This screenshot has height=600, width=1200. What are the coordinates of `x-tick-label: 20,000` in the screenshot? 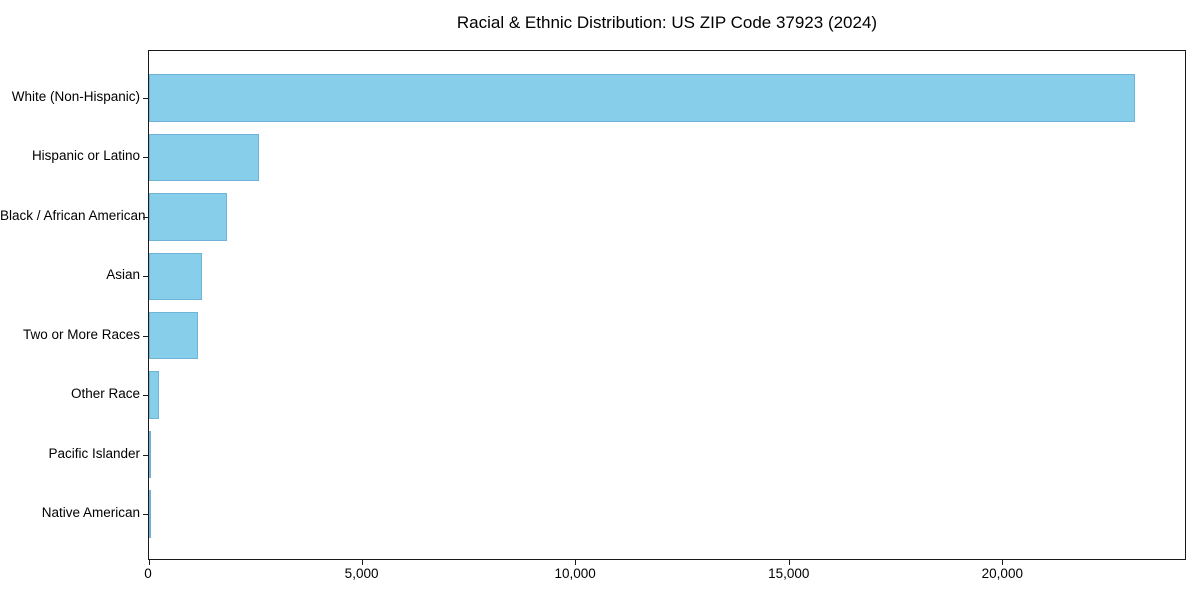 It's located at (1002, 573).